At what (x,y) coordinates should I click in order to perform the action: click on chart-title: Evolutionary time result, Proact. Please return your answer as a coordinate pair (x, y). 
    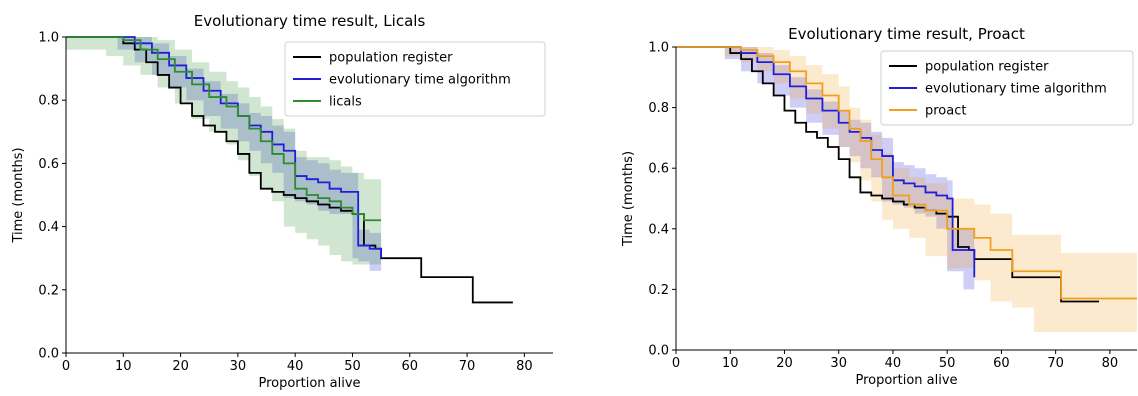
    Looking at the image, I should click on (906, 34).